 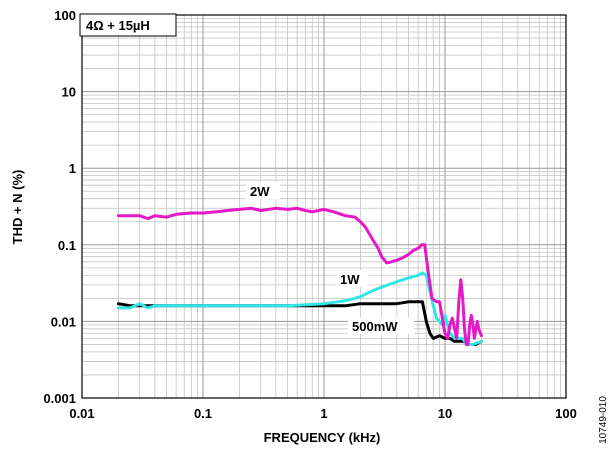 I want to click on series-label-2w: 2W, so click(x=260, y=191).